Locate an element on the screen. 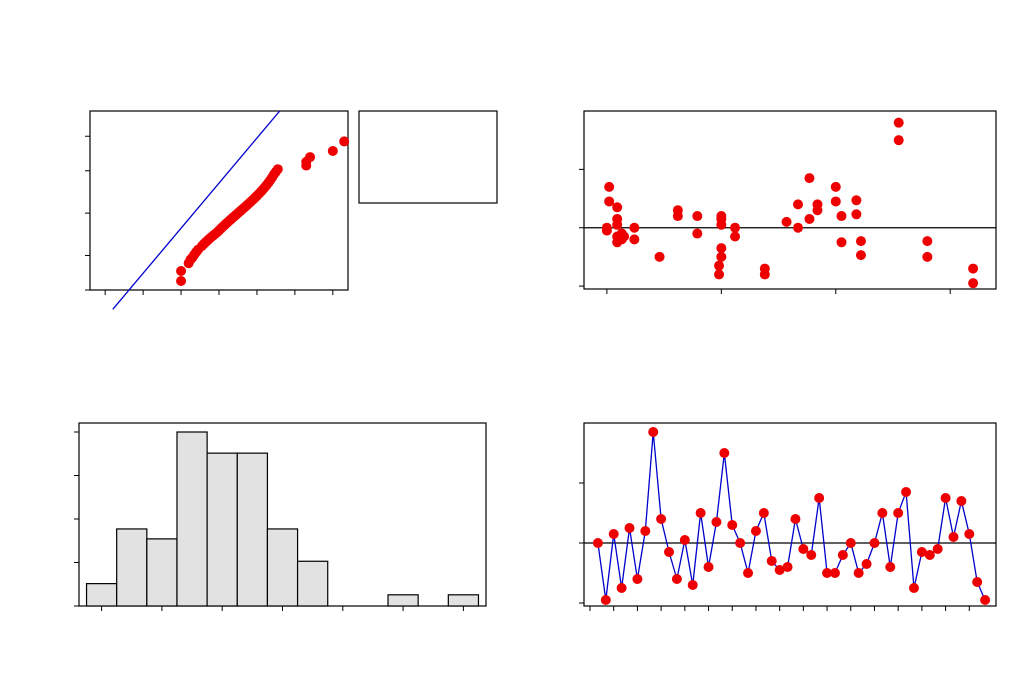 The height and width of the screenshot is (680, 1019). fit-line is located at coordinates (196, 210).